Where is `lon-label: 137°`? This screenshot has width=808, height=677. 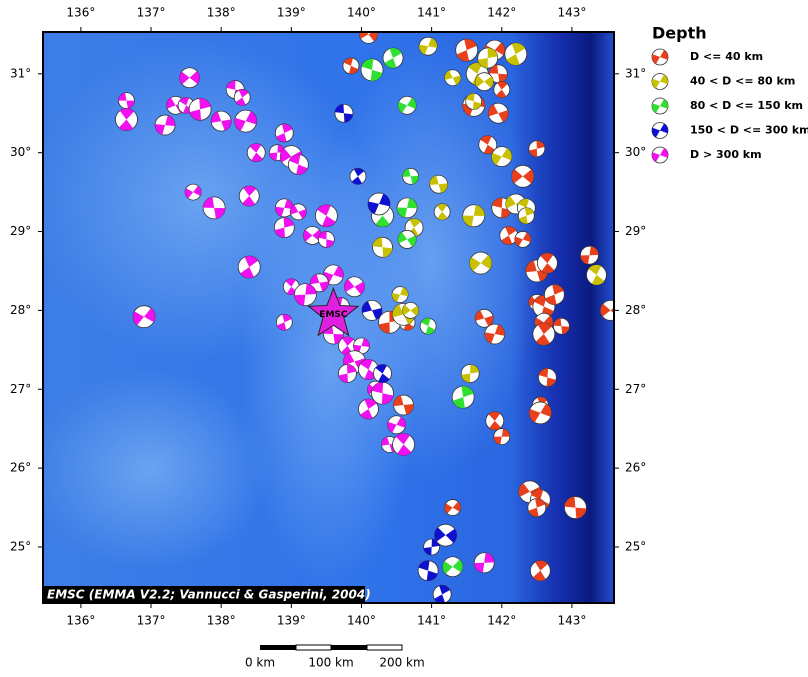
lon-label: 137° is located at coordinates (151, 13).